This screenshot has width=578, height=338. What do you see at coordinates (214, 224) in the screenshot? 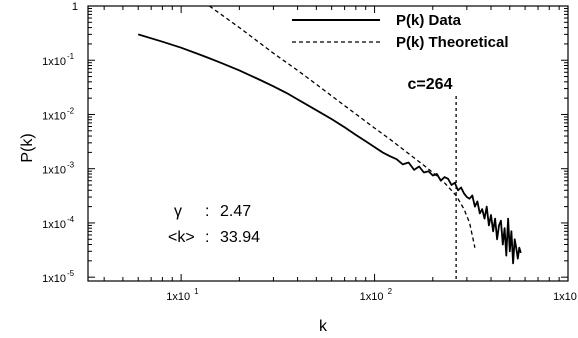
I see `parameter-annotations: γ : 2.47 <k> : 33.94` at bounding box center [214, 224].